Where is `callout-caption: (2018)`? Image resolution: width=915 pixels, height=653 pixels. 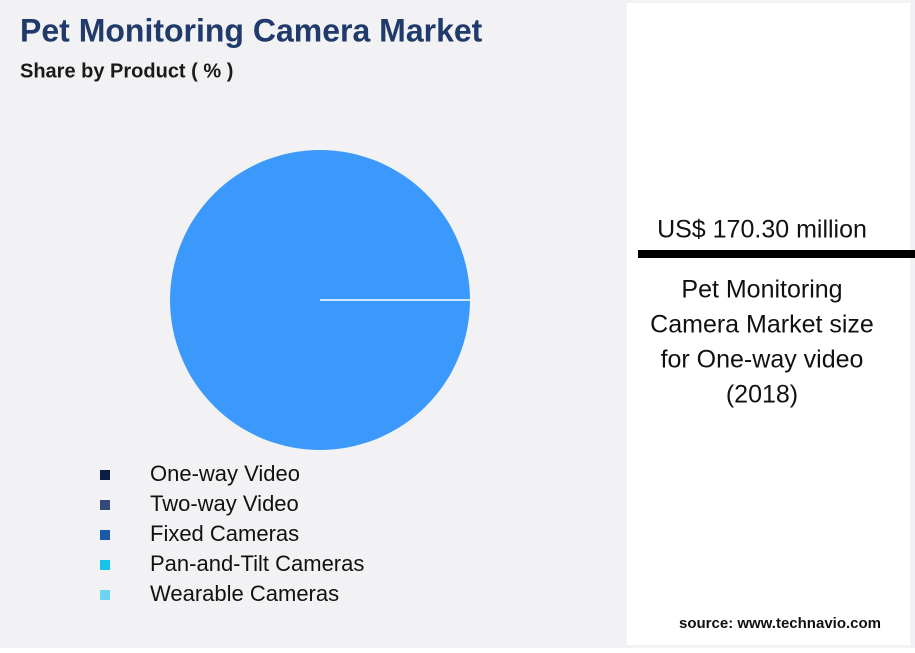
callout-caption: (2018) is located at coordinates (762, 395).